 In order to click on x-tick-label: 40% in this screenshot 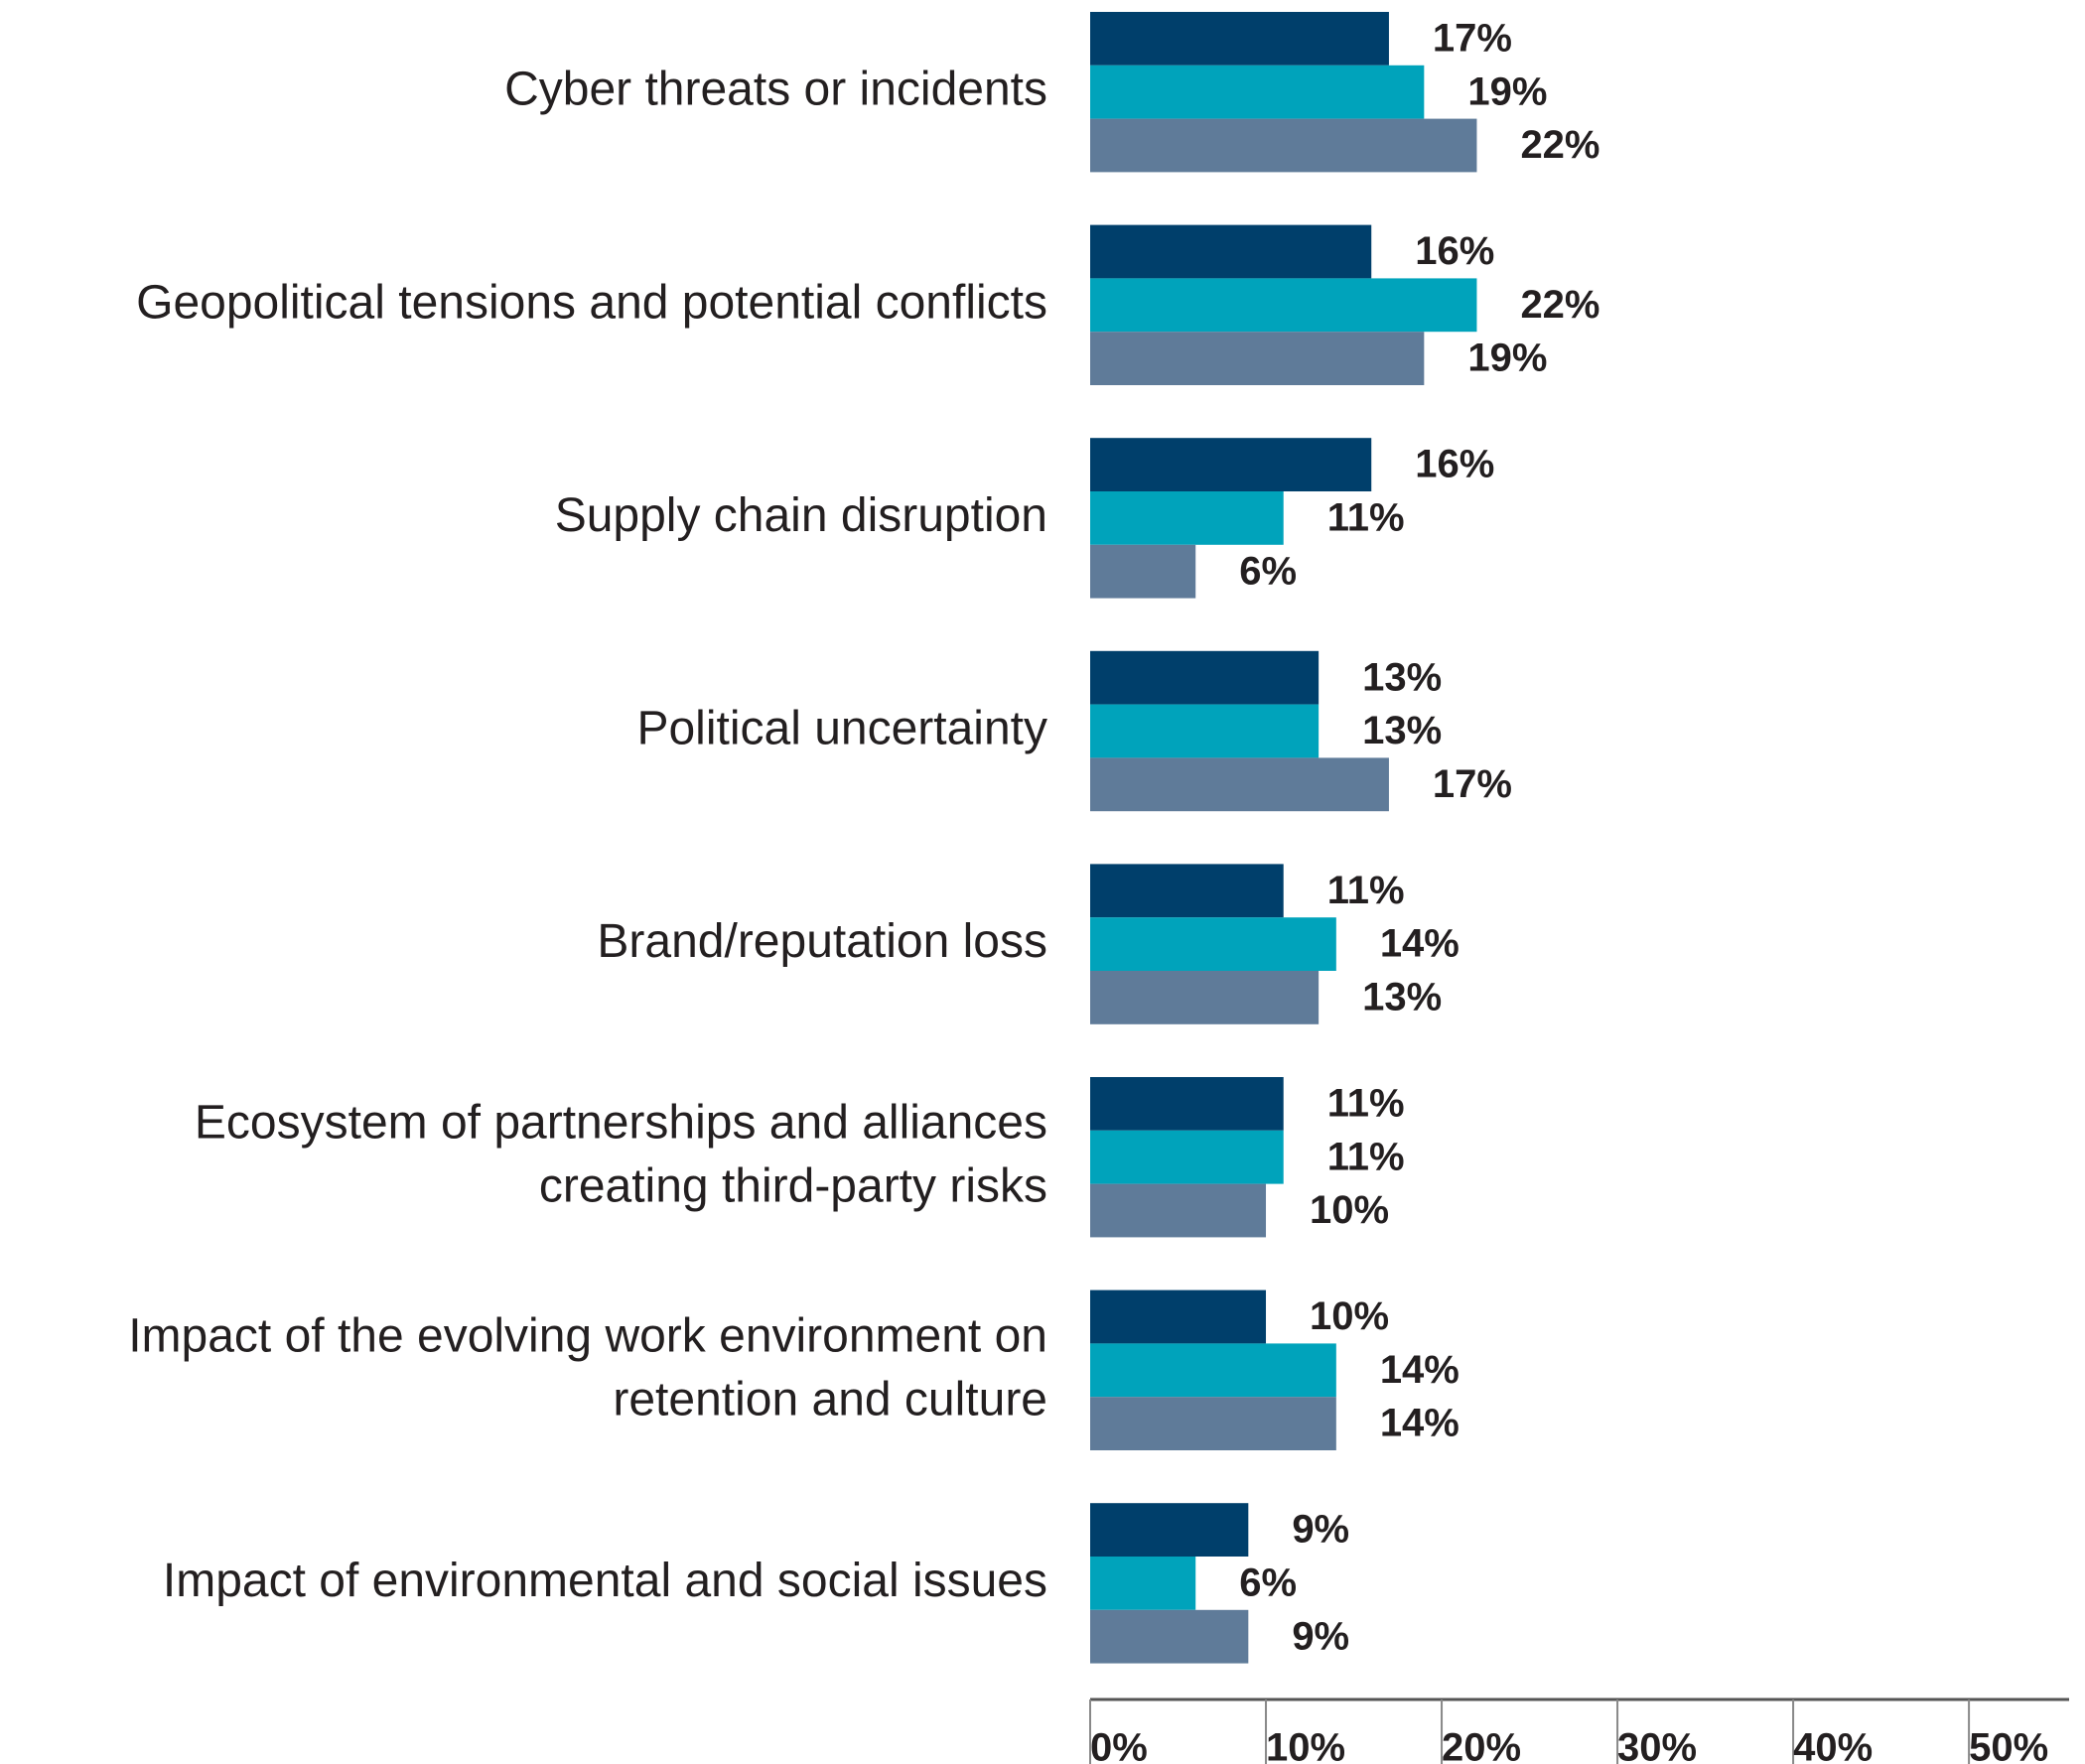, I will do `click(1833, 1745)`.